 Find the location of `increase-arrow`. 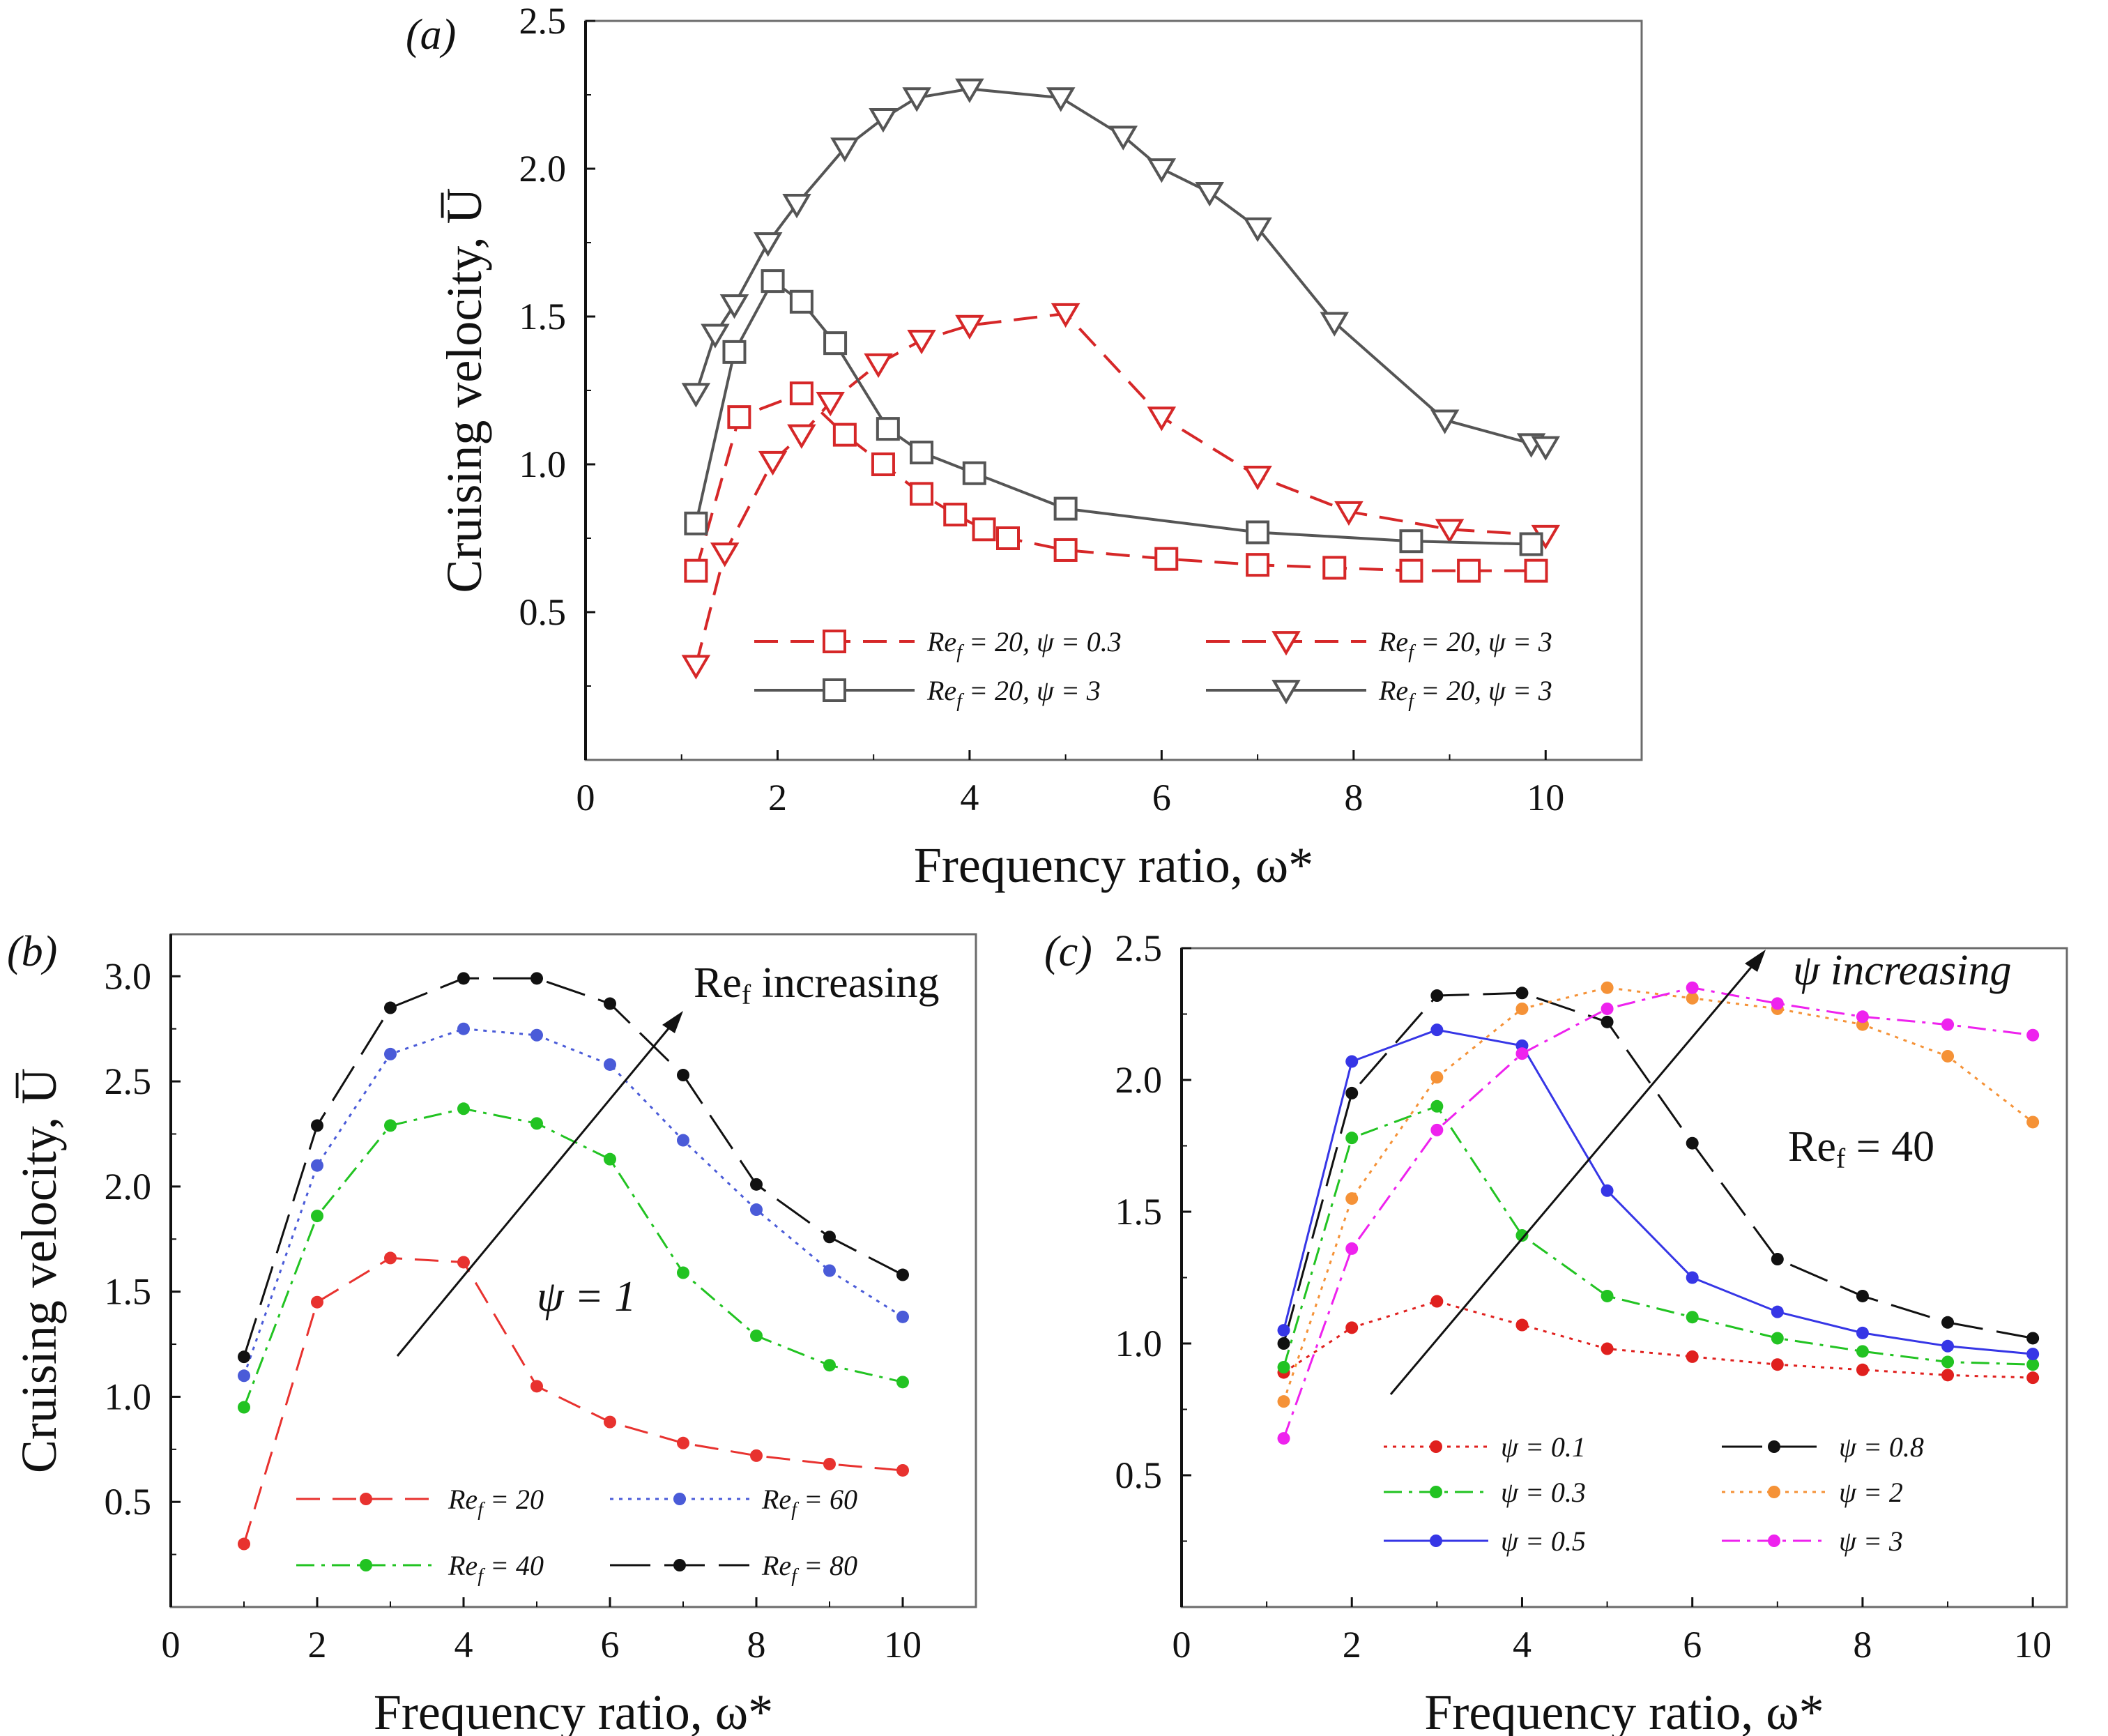

increase-arrow is located at coordinates (539, 1184).